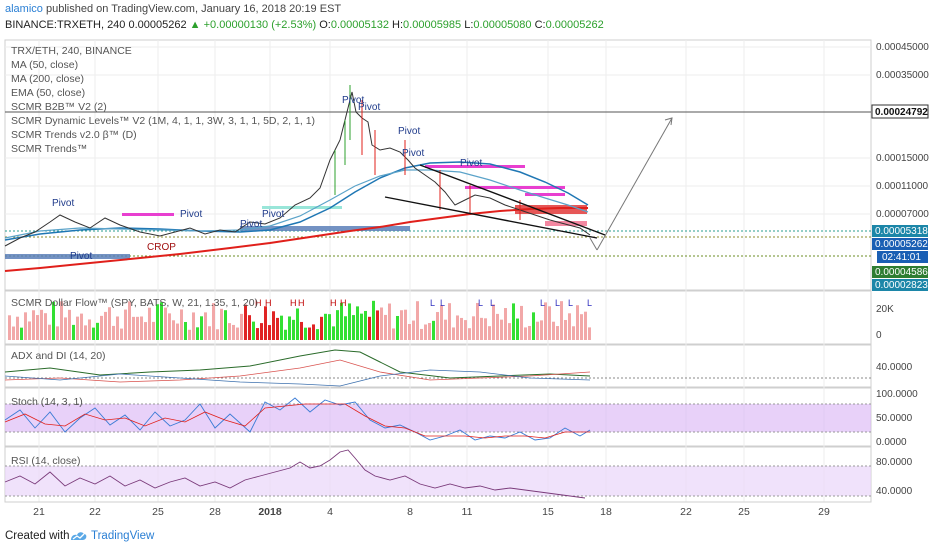 The image size is (932, 550). Describe the element at coordinates (45, 65) in the screenshot. I see `legend-item: MA (50, close)` at that location.